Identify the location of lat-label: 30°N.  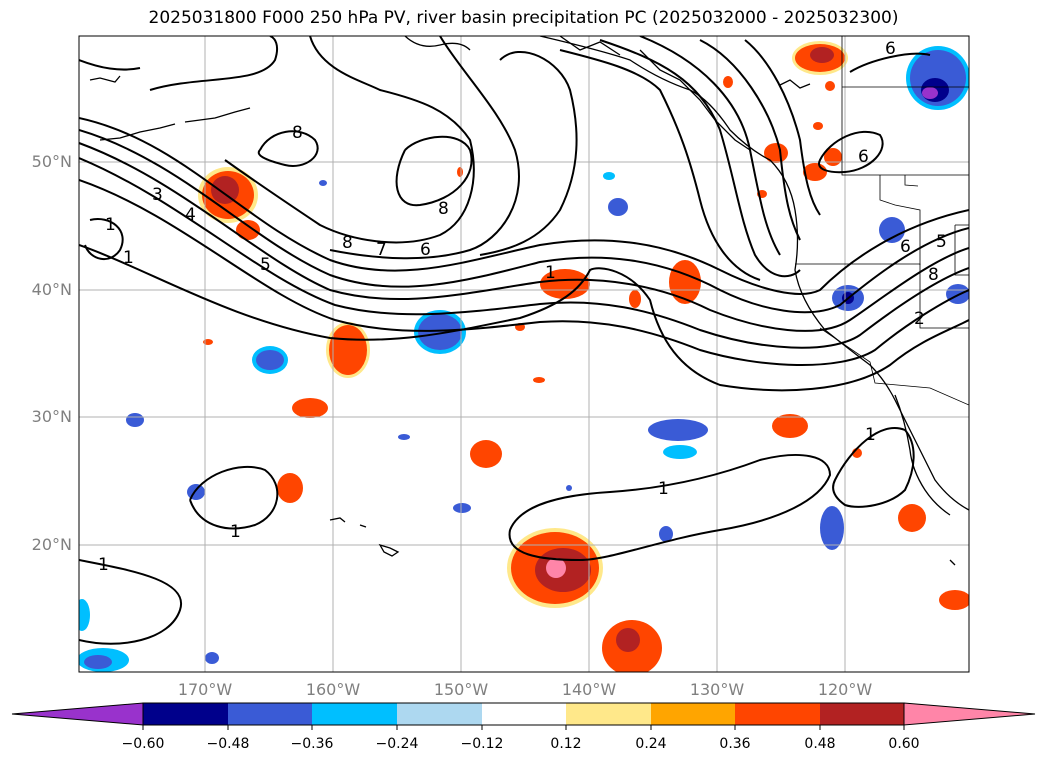
(51, 416).